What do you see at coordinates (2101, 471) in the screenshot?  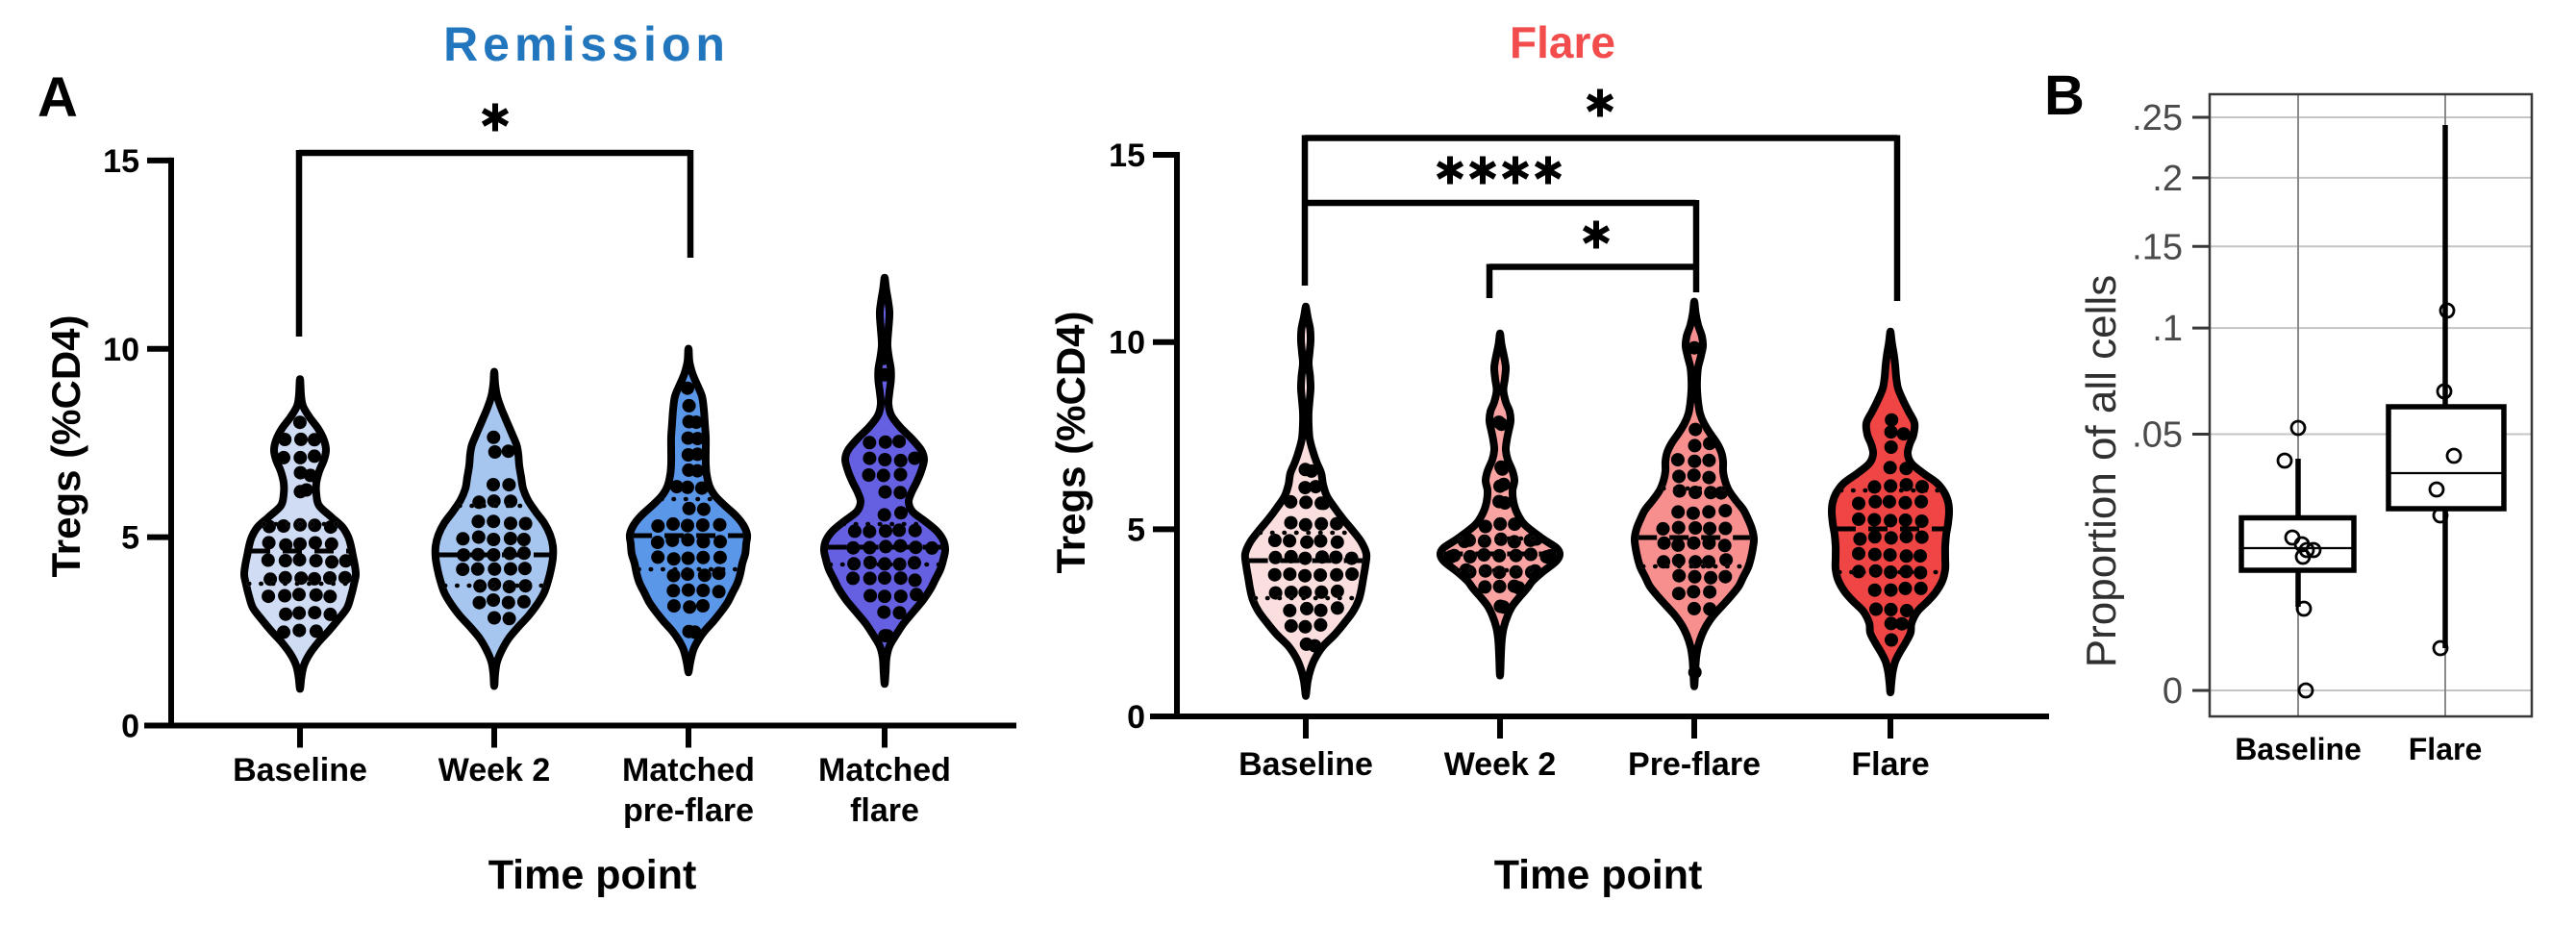 I see `svg-text: Proportion of all cells` at bounding box center [2101, 471].